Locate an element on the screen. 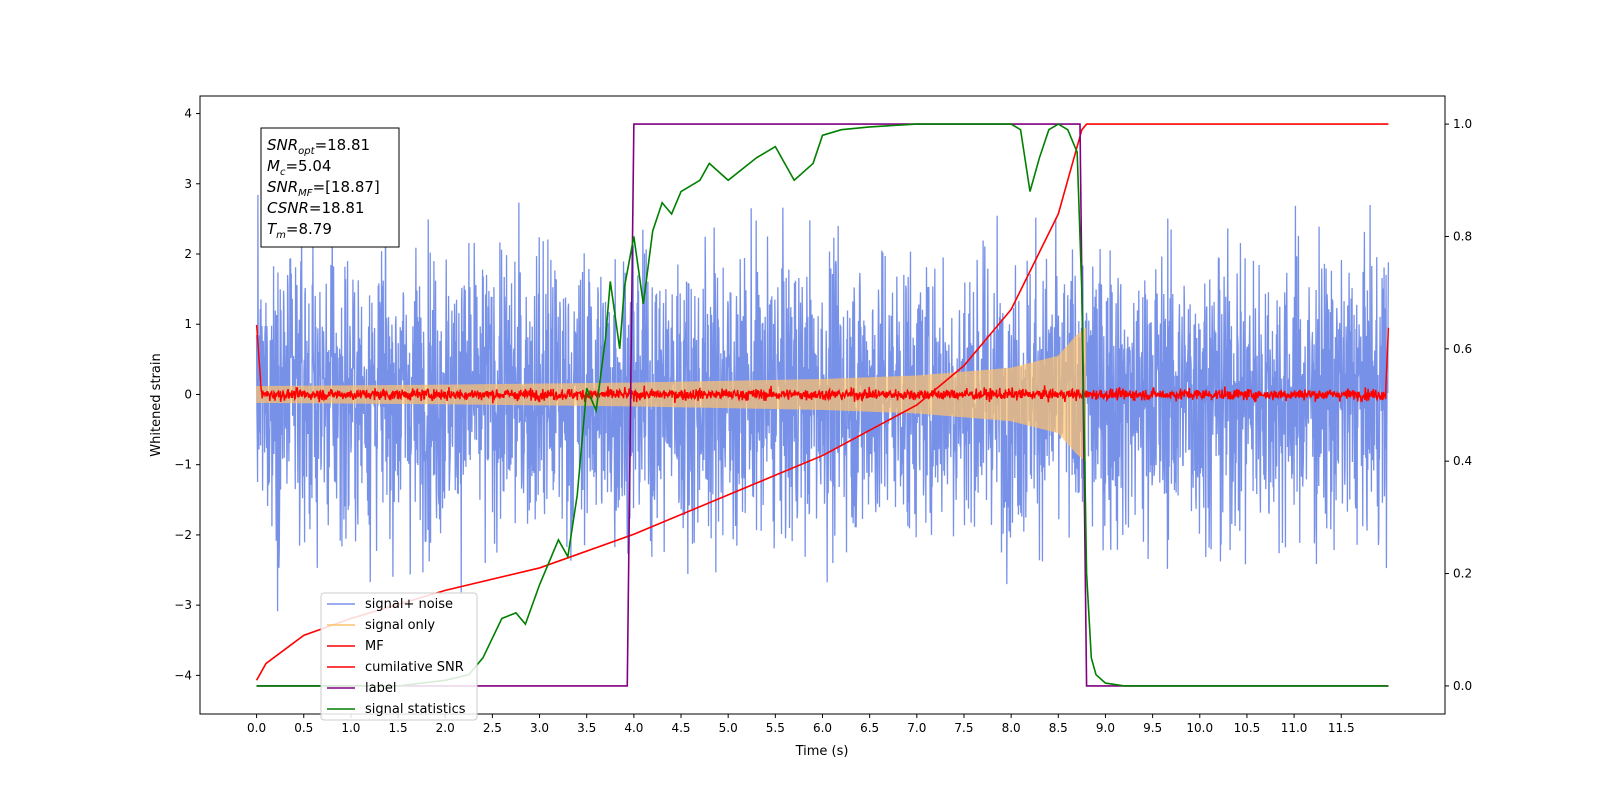 This screenshot has width=1600, height=800. annotation-line: Tm=8.79 is located at coordinates (299, 230).